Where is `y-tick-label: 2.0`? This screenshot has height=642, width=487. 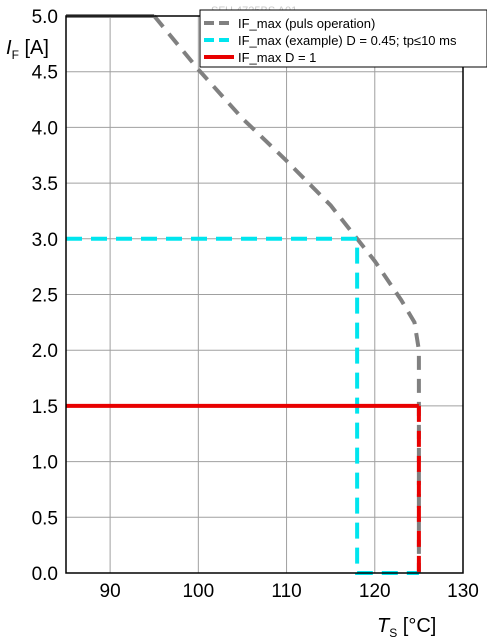
y-tick-label: 2.0 is located at coordinates (45, 351).